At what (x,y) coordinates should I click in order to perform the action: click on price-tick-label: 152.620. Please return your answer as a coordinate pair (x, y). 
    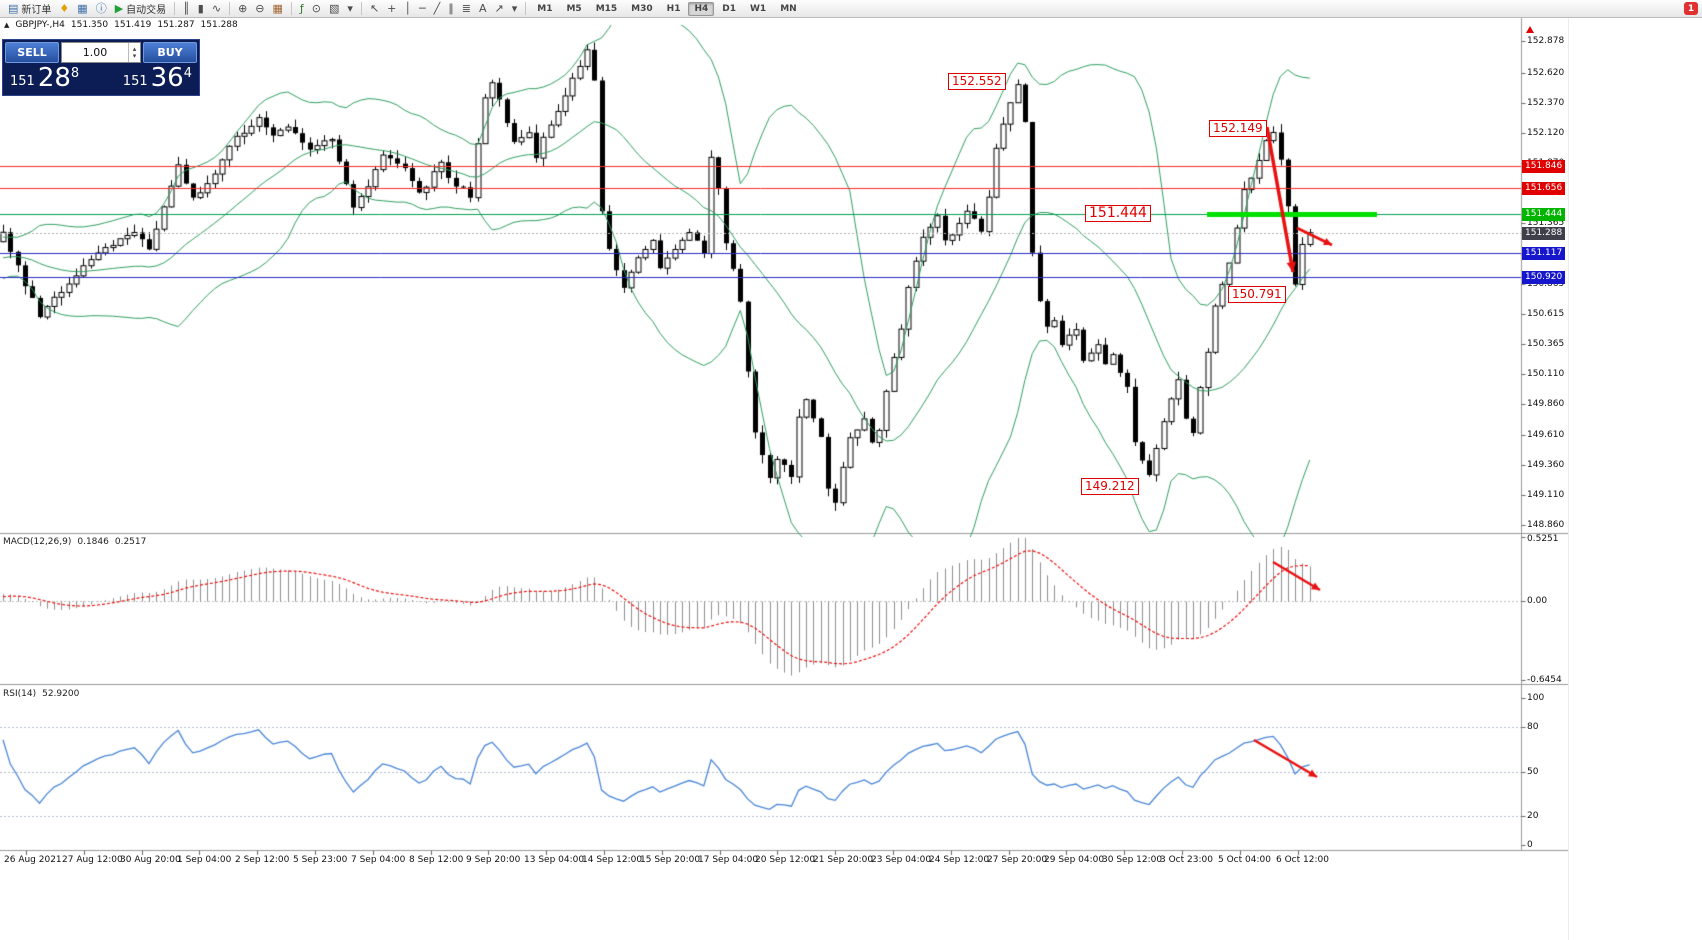
    Looking at the image, I should click on (1546, 73).